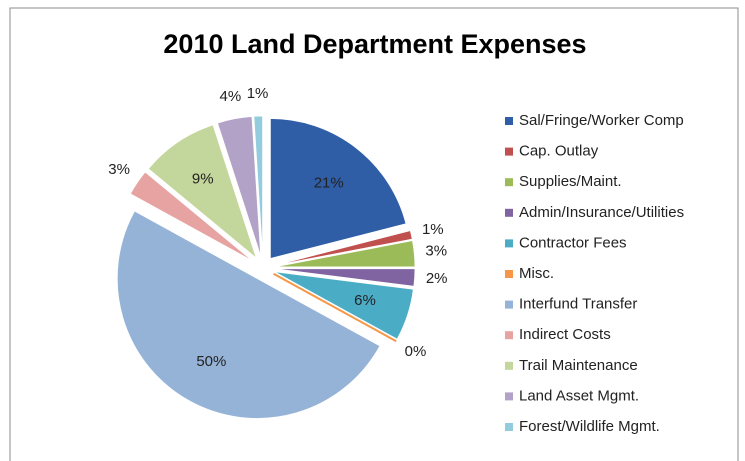 The height and width of the screenshot is (461, 745). Describe the element at coordinates (416, 351) in the screenshot. I see `data-label: 0%` at that location.